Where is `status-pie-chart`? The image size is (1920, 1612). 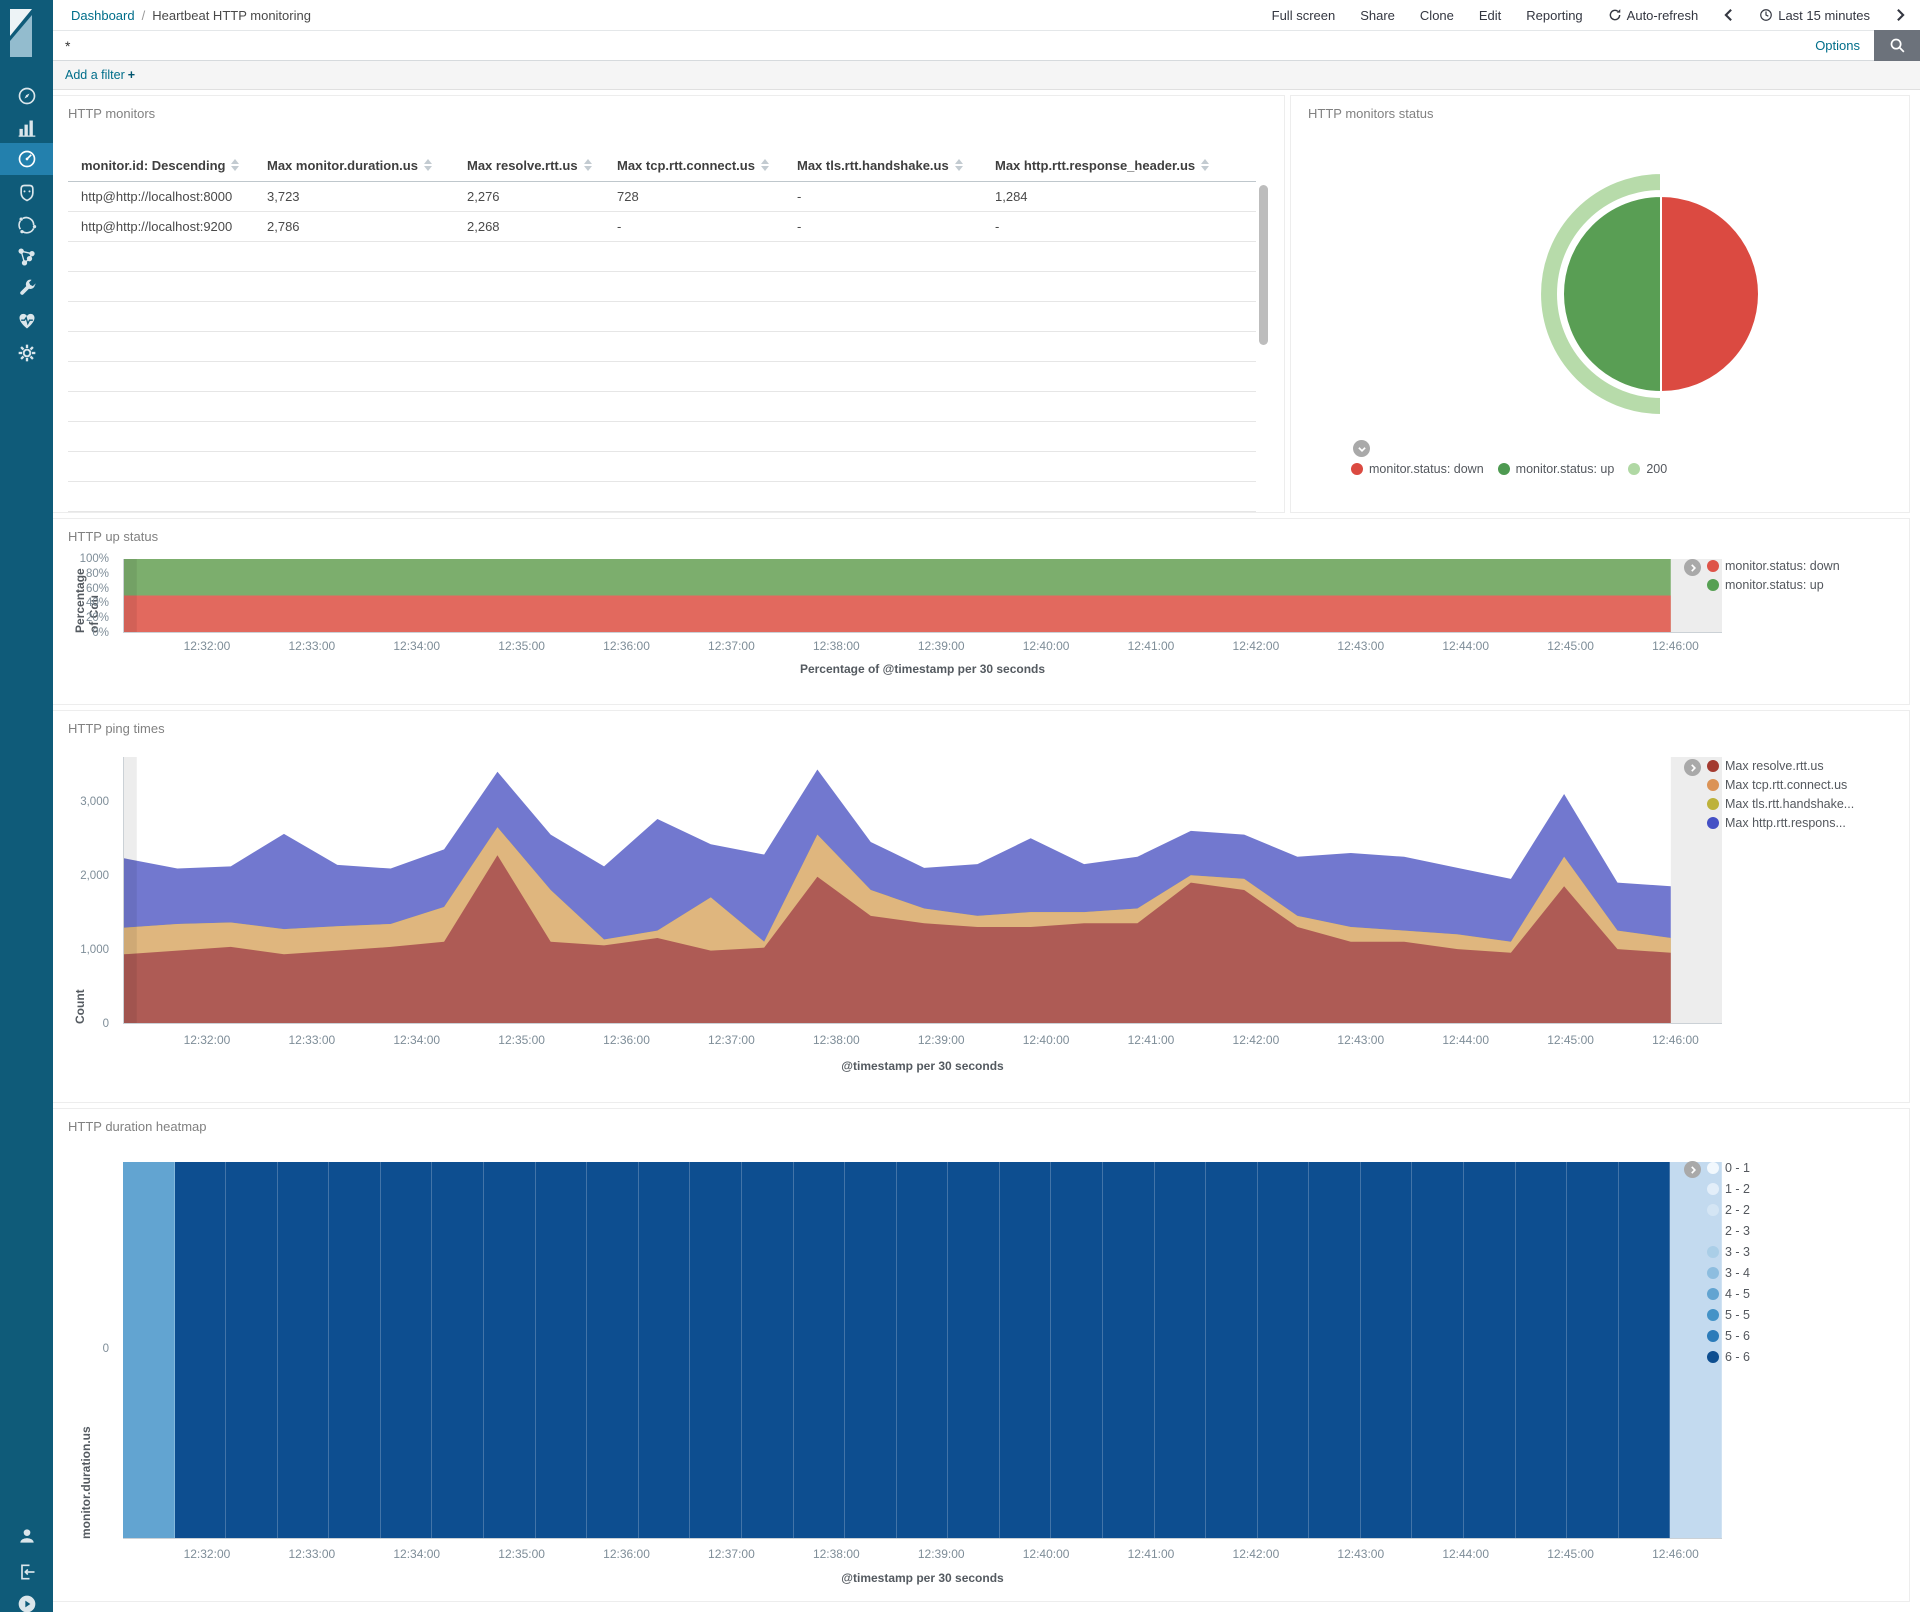
status-pie-chart is located at coordinates (1661, 294).